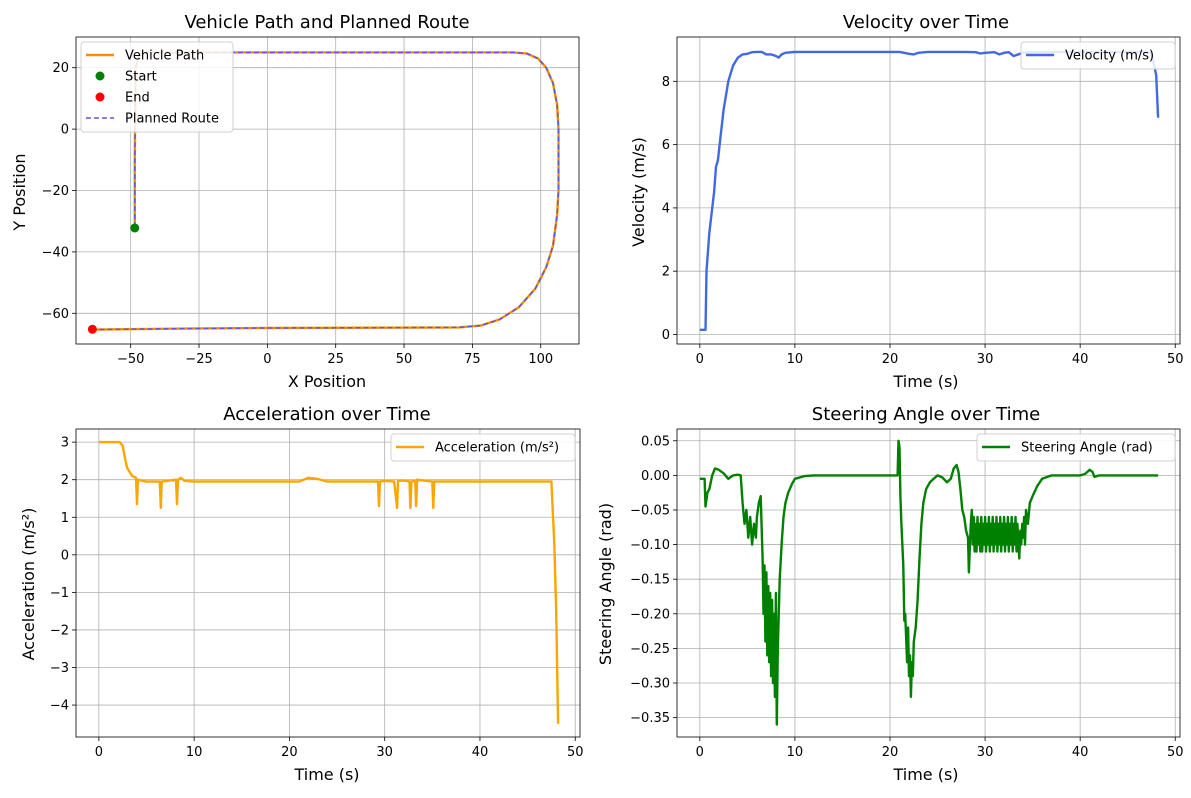 Image resolution: width=1191 pixels, height=798 pixels. I want to click on accel-ytick-label: 0, so click(65, 555).